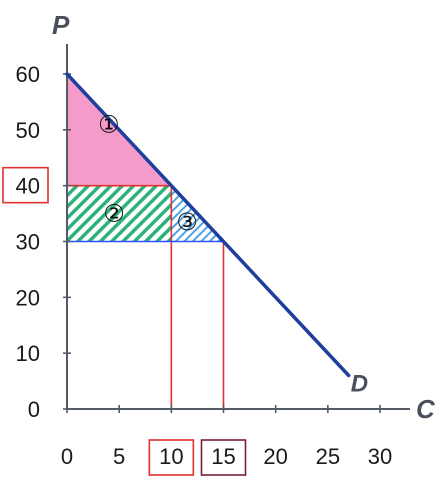 Image resolution: width=445 pixels, height=480 pixels. What do you see at coordinates (119, 456) in the screenshot?
I see `x-tick-label-5: 5` at bounding box center [119, 456].